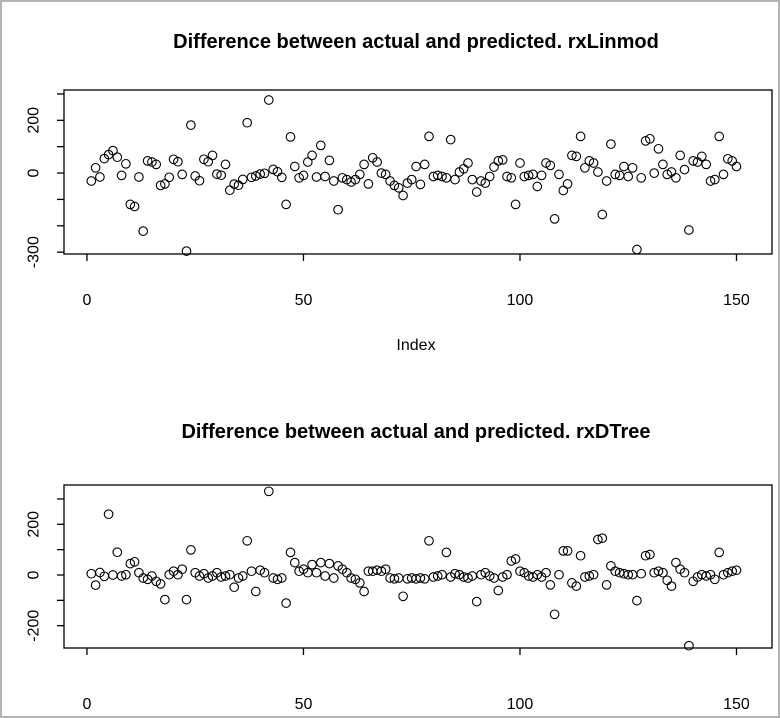 The width and height of the screenshot is (780, 718). I want to click on plot1-x-axis-label: Index, so click(416, 345).